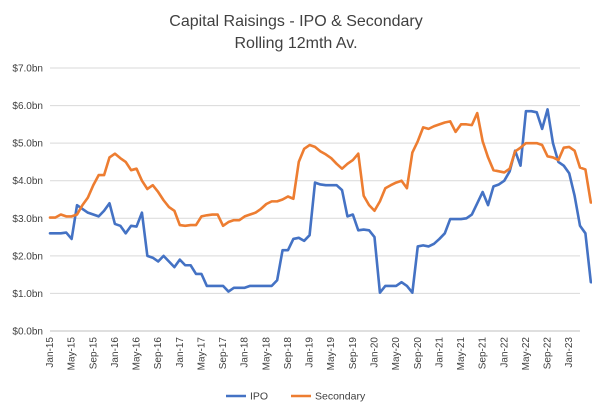  I want to click on x-tick-label: May-19, so click(331, 354).